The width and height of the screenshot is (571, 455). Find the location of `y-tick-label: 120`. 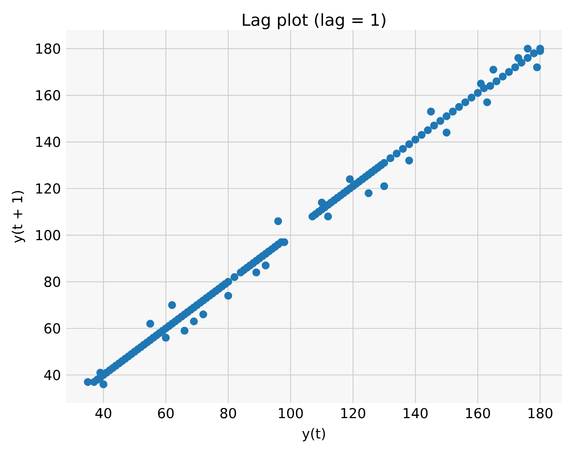

y-tick-label: 120 is located at coordinates (48, 188).